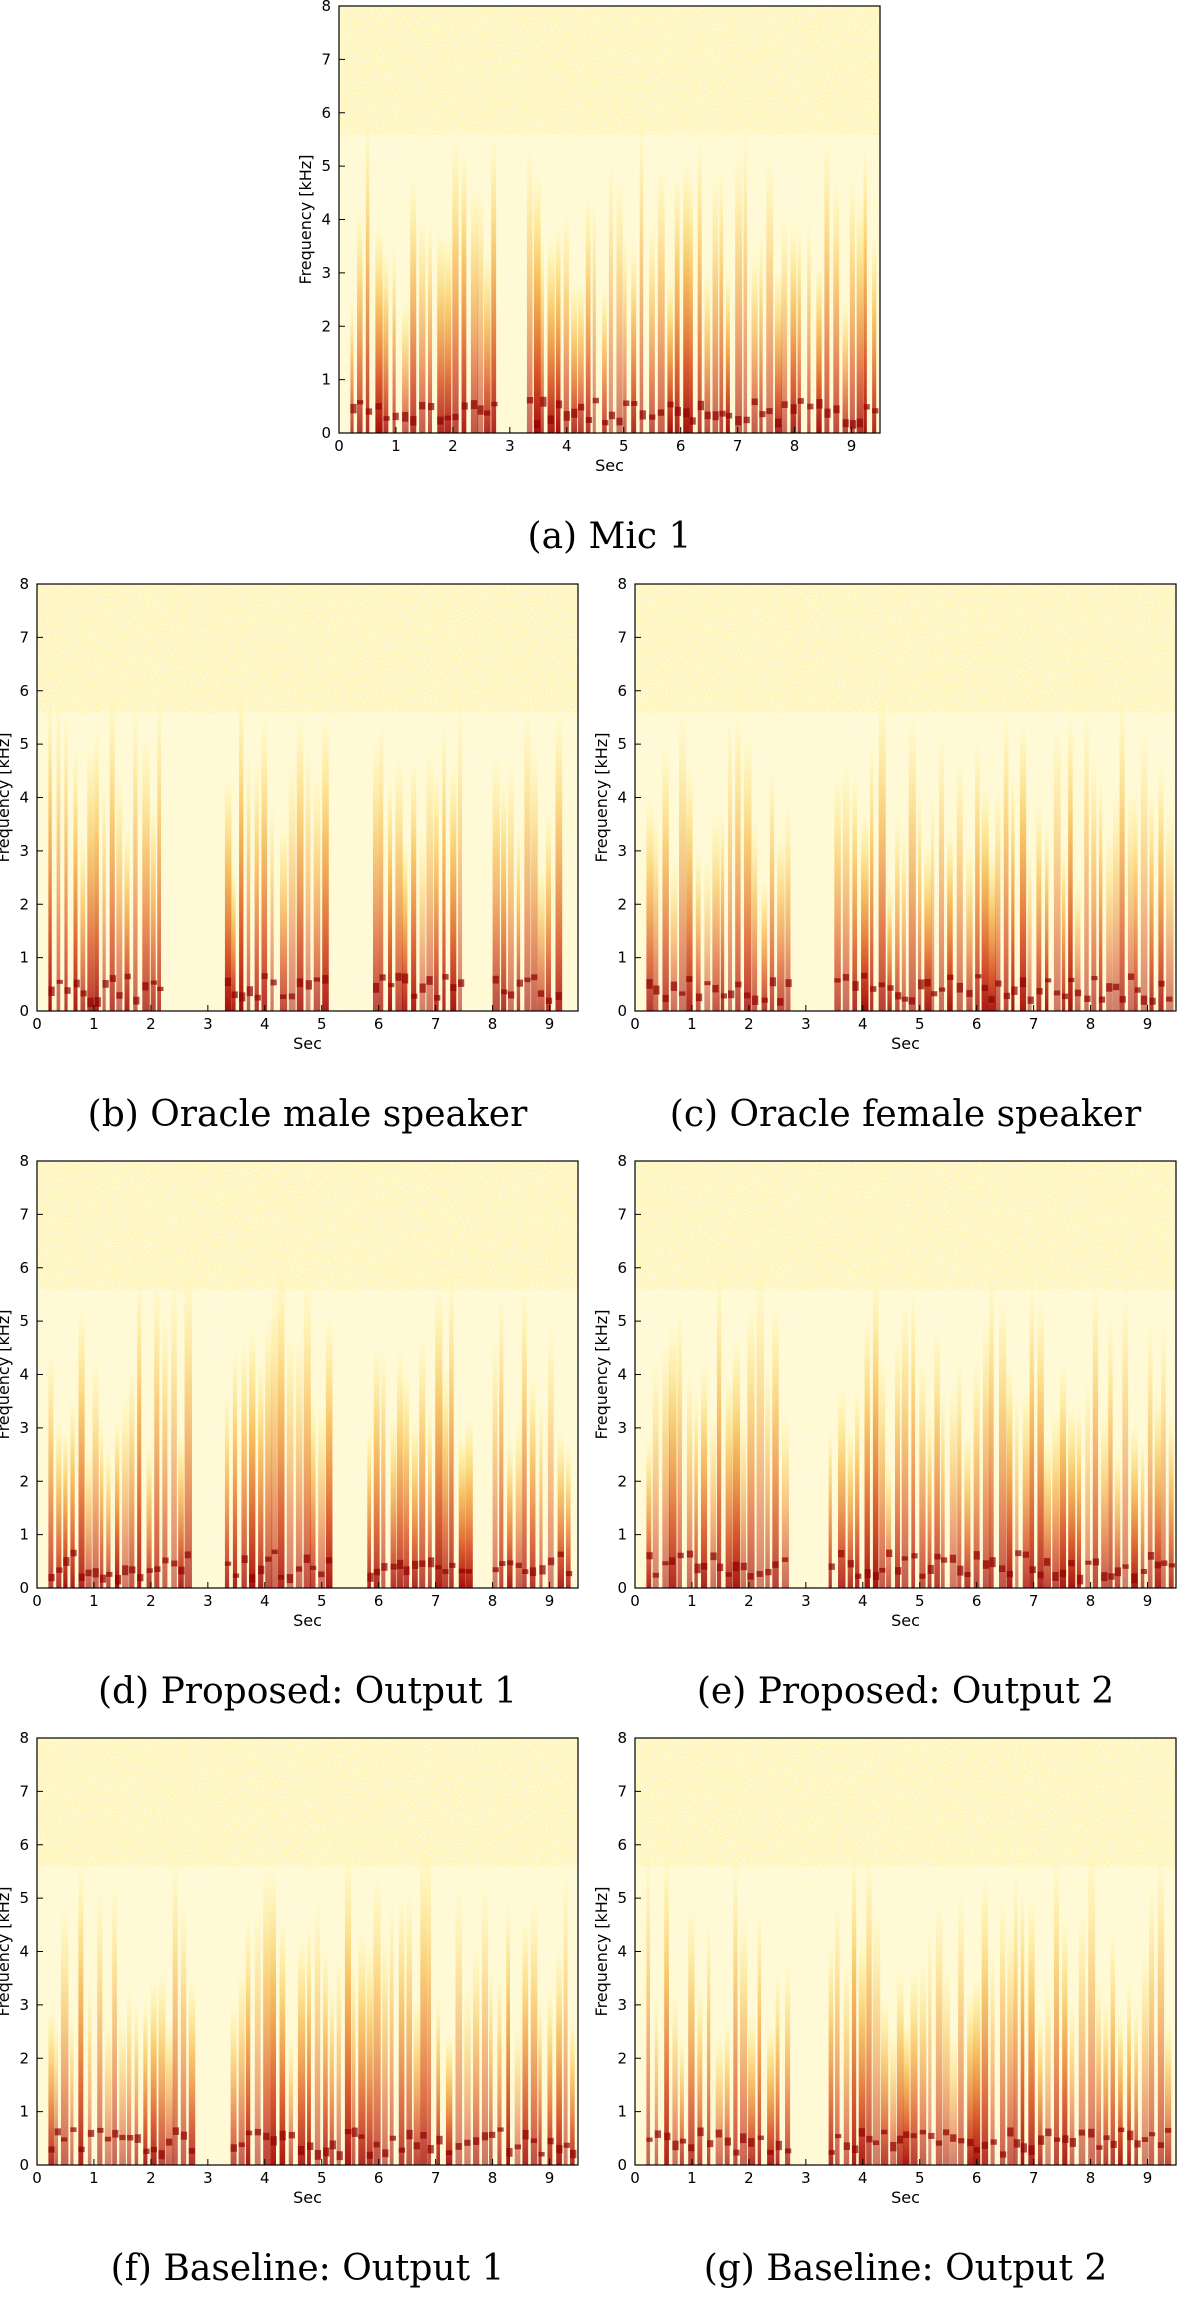 This screenshot has width=1182, height=2301. I want to click on y-tick-label: 7, so click(622, 1214).